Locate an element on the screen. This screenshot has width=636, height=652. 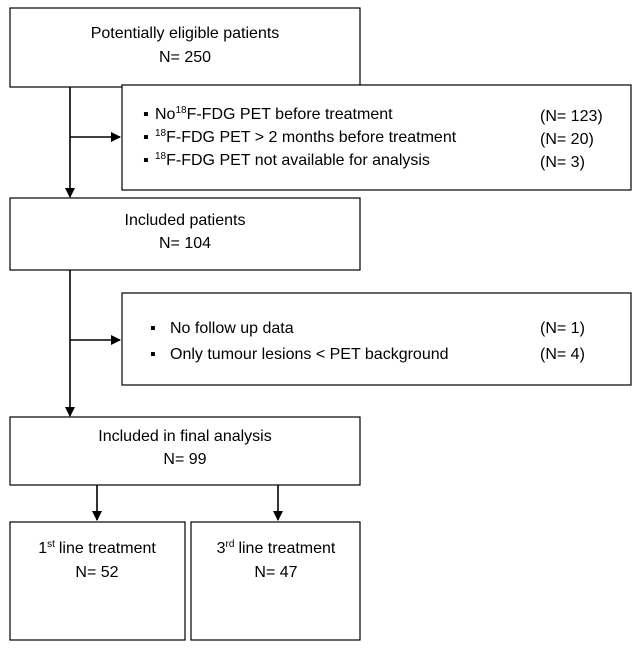
exclusion-count: (N= 4) is located at coordinates (562, 354).